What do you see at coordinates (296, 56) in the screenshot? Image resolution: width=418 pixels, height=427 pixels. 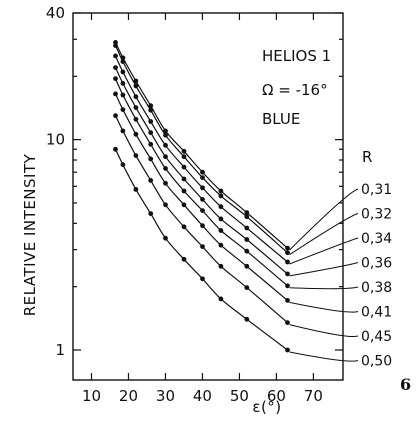 I see `annotation-title: HELIOS 1` at bounding box center [296, 56].